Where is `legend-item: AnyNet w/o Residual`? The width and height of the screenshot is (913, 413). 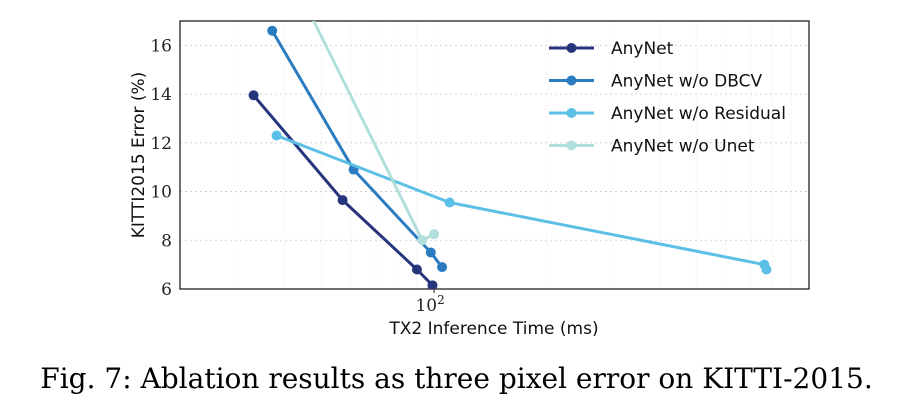 legend-item: AnyNet w/o Residual is located at coordinates (667, 114).